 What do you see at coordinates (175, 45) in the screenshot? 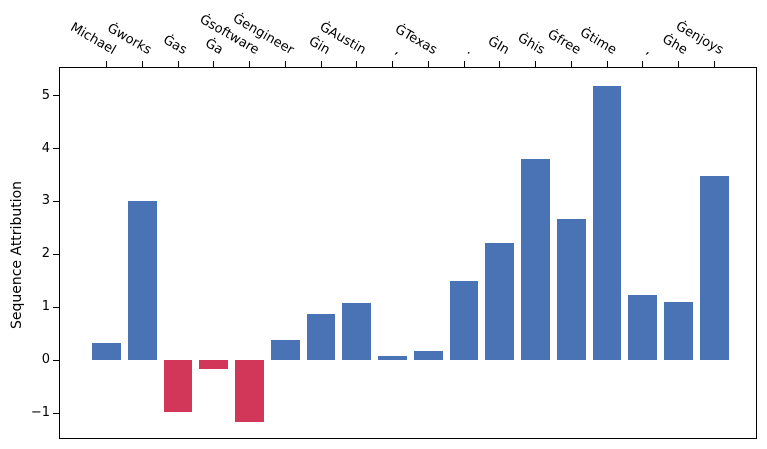
I see `token-label: Ġas` at bounding box center [175, 45].